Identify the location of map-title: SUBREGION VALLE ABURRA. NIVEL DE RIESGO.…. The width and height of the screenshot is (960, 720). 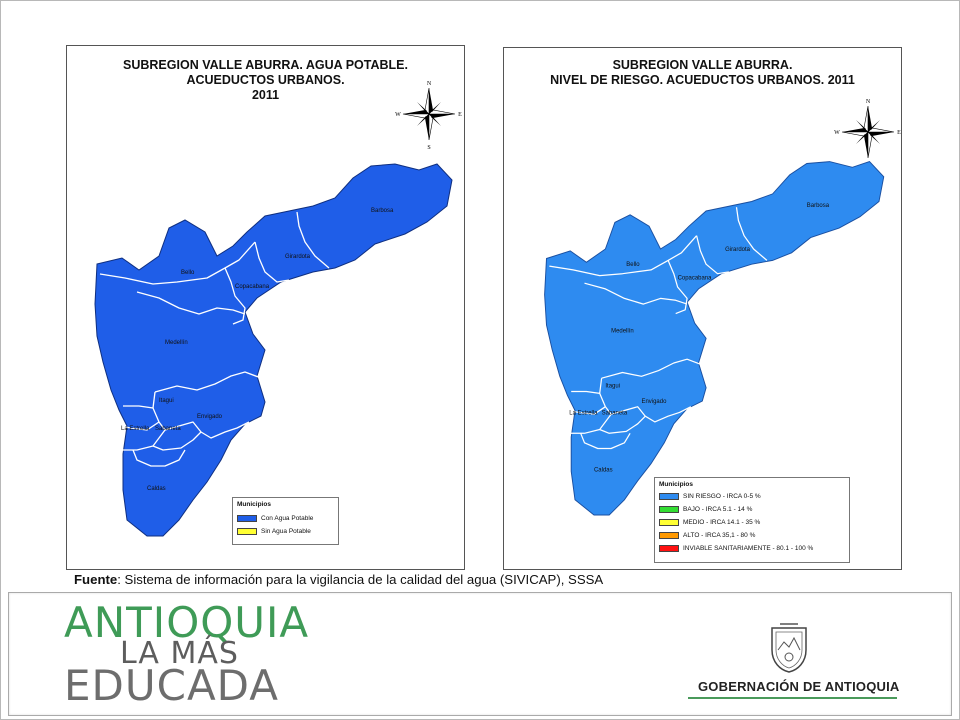
(702, 73).